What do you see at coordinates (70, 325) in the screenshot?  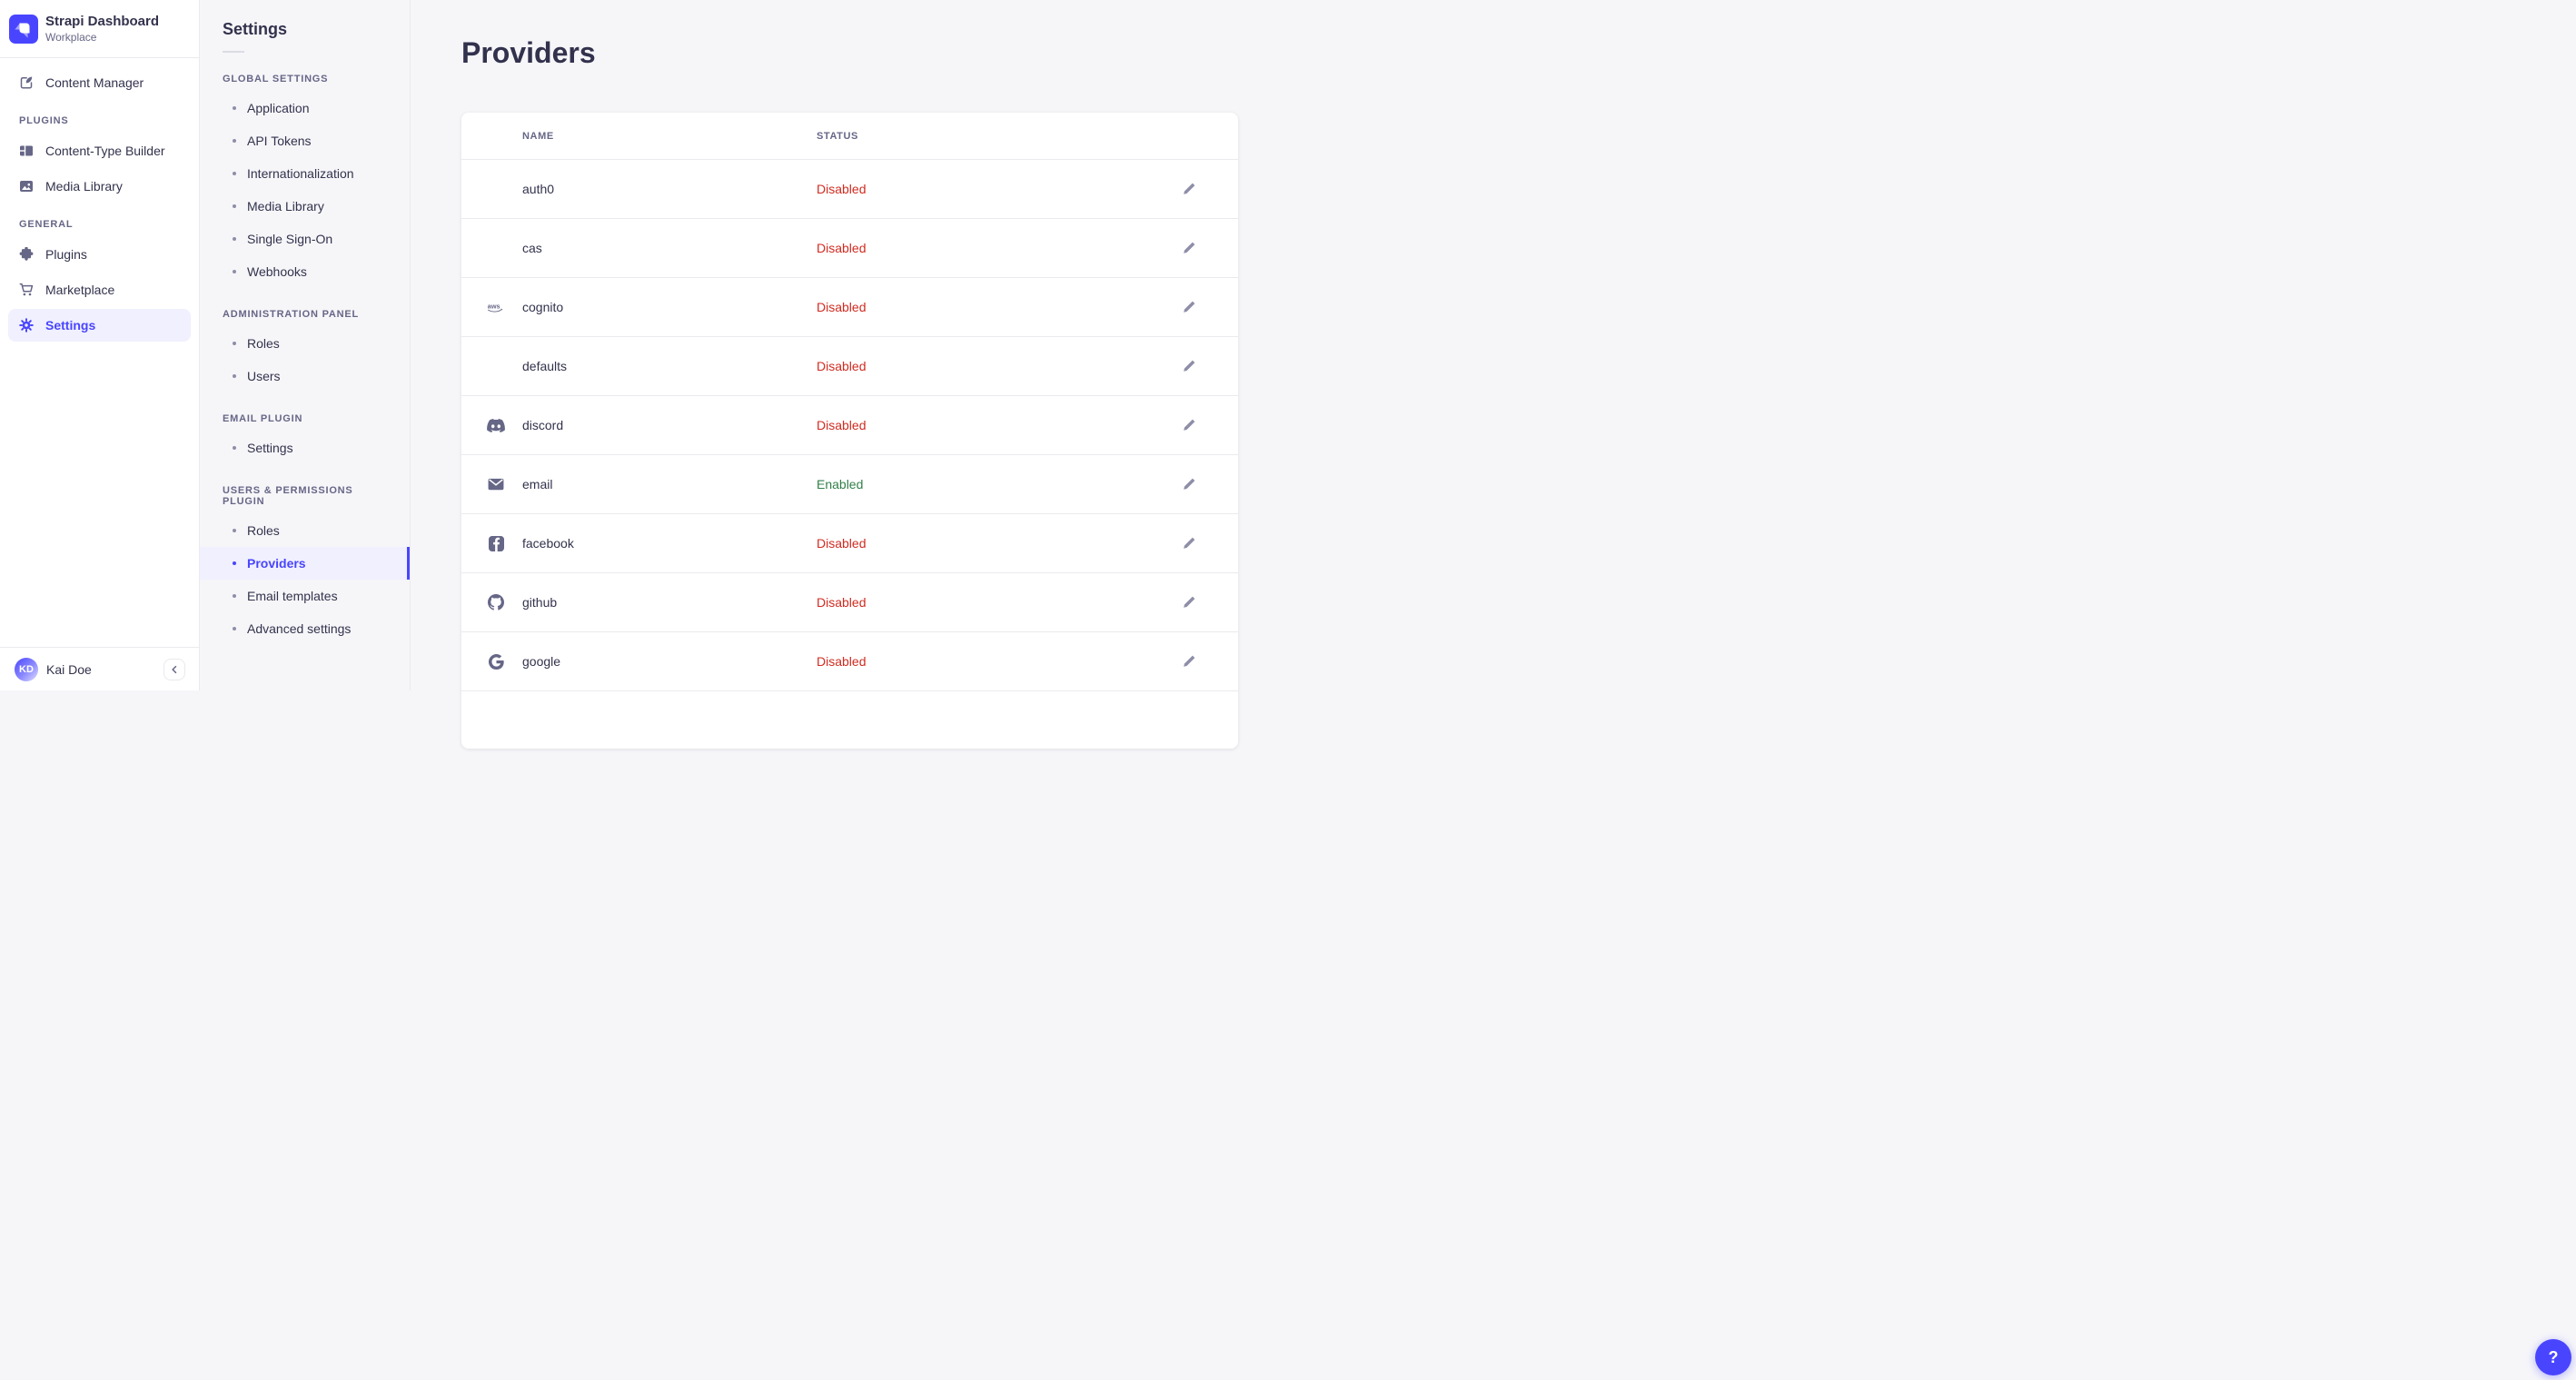 I see `sidebar-item-label: Settings` at bounding box center [70, 325].